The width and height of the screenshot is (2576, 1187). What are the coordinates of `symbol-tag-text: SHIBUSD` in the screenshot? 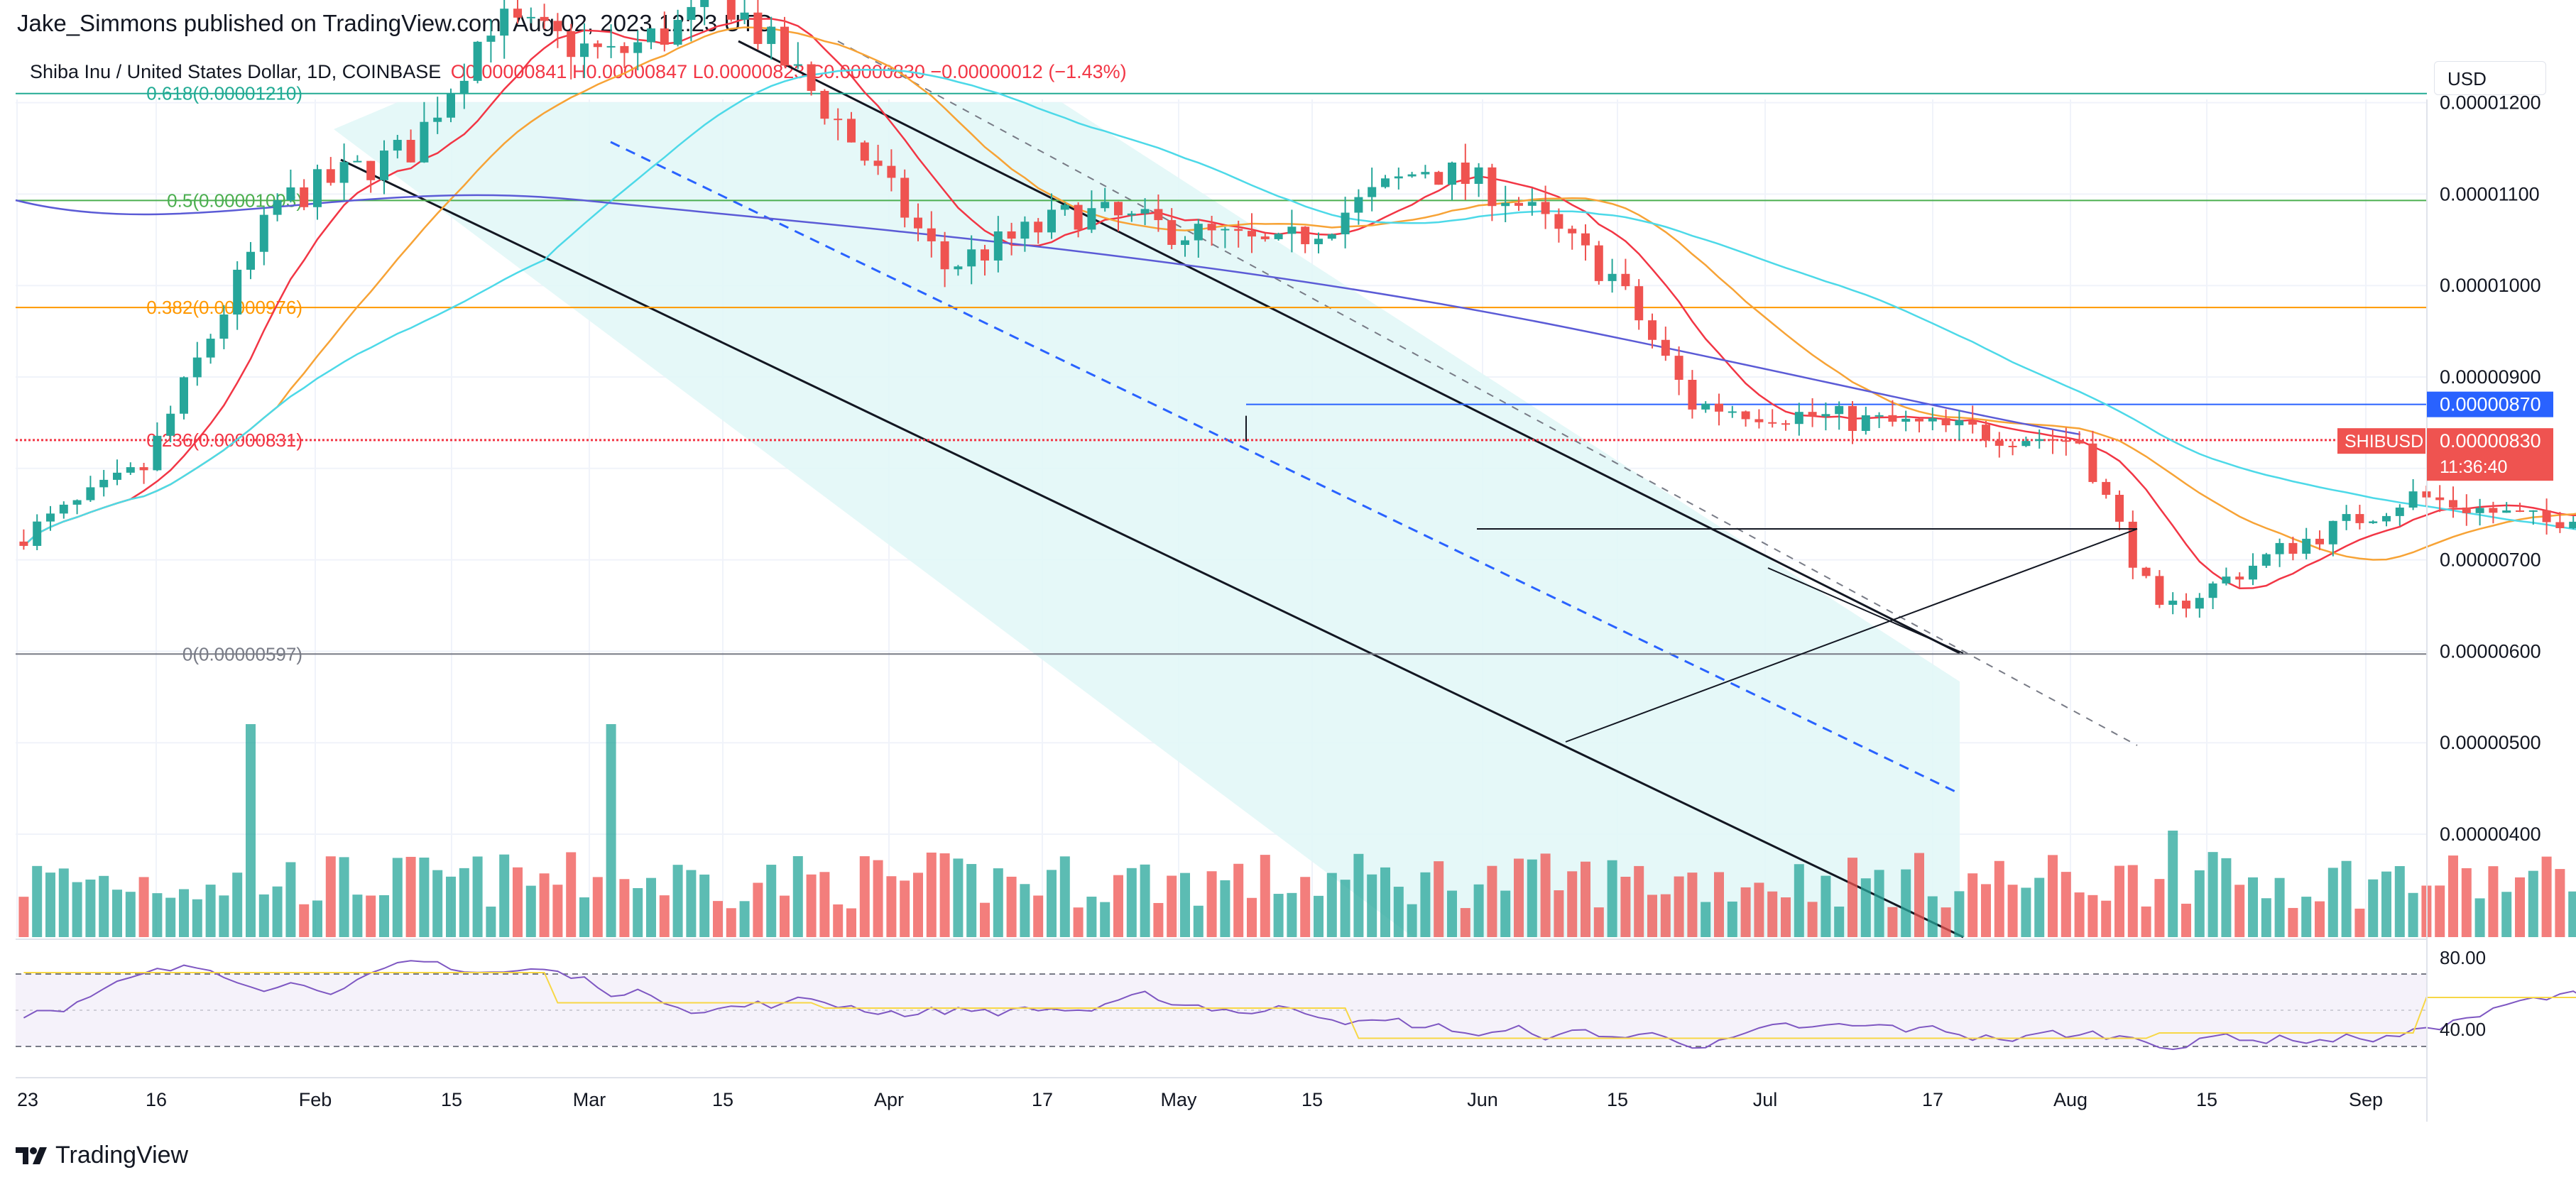 It's located at (2384, 442).